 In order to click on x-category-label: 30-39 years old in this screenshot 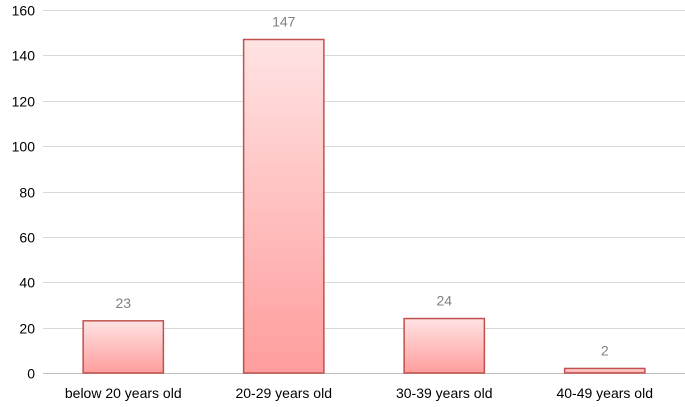, I will do `click(444, 393)`.